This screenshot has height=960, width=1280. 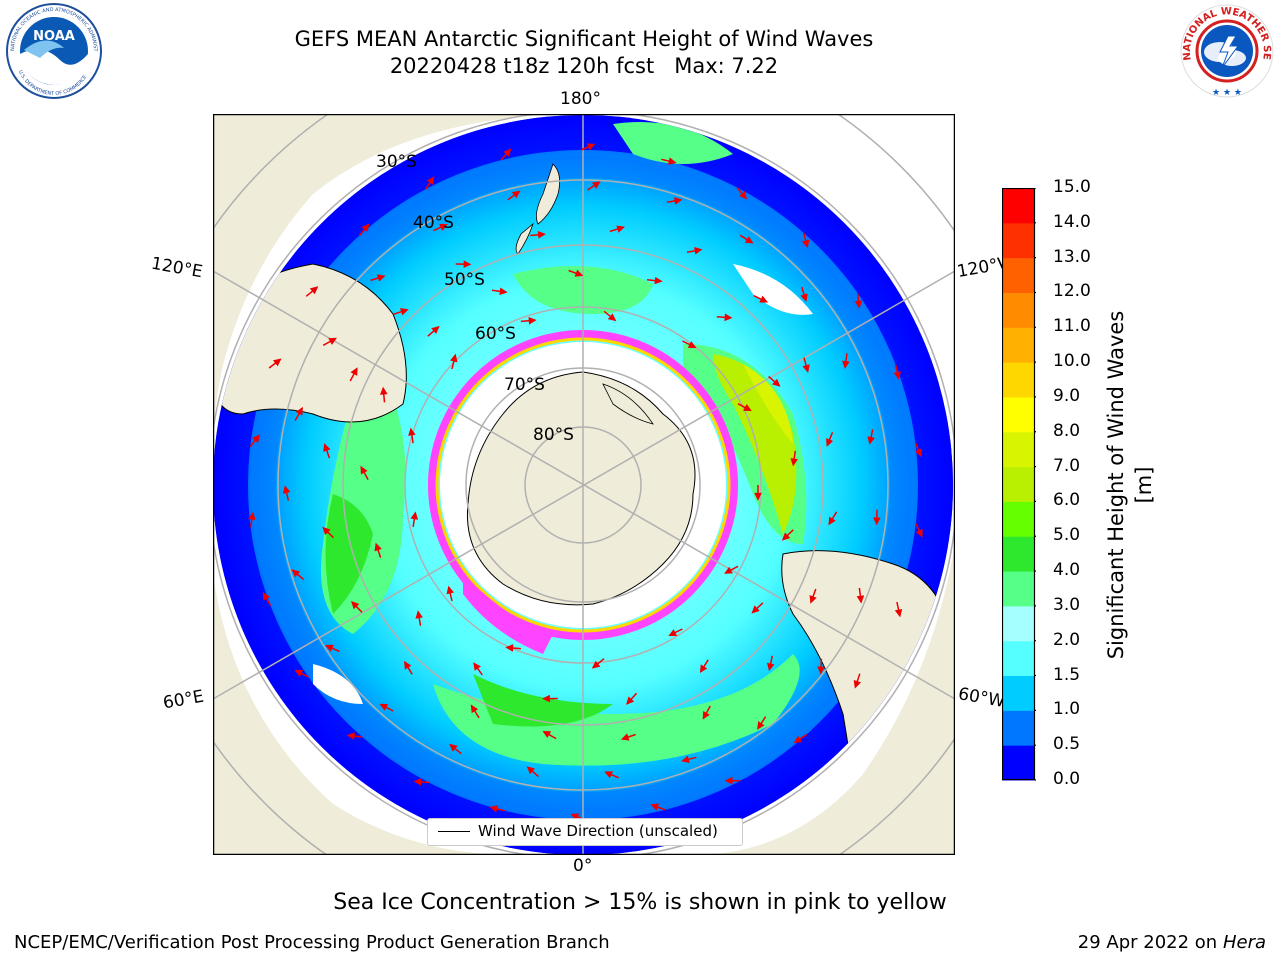 I want to click on colorbar-tick-label: 1.0, so click(x=1067, y=709).